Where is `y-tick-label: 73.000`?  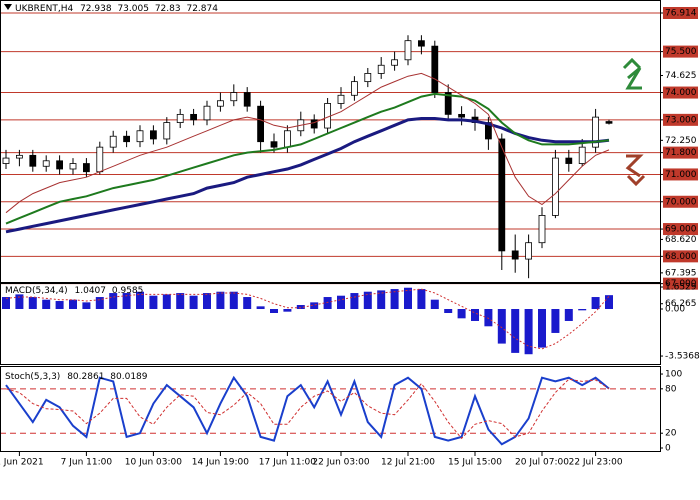 y-tick-label: 73.000 is located at coordinates (681, 120).